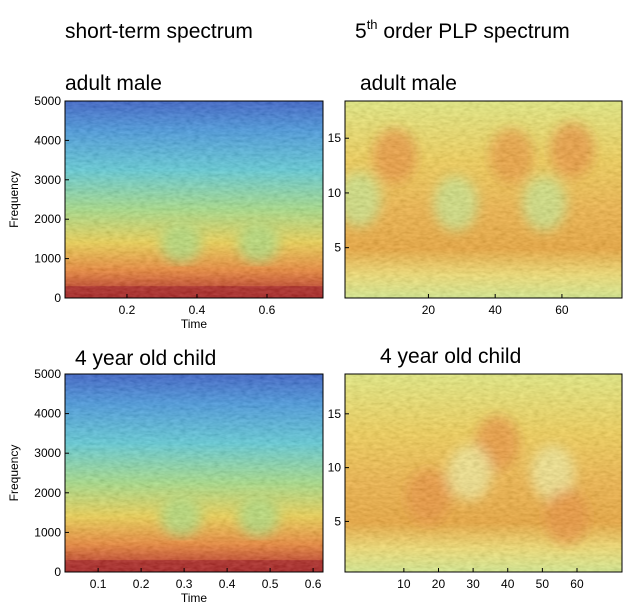 Image resolution: width=625 pixels, height=616 pixels. What do you see at coordinates (98, 584) in the screenshot?
I see `x-tick-label: 0.1` at bounding box center [98, 584].